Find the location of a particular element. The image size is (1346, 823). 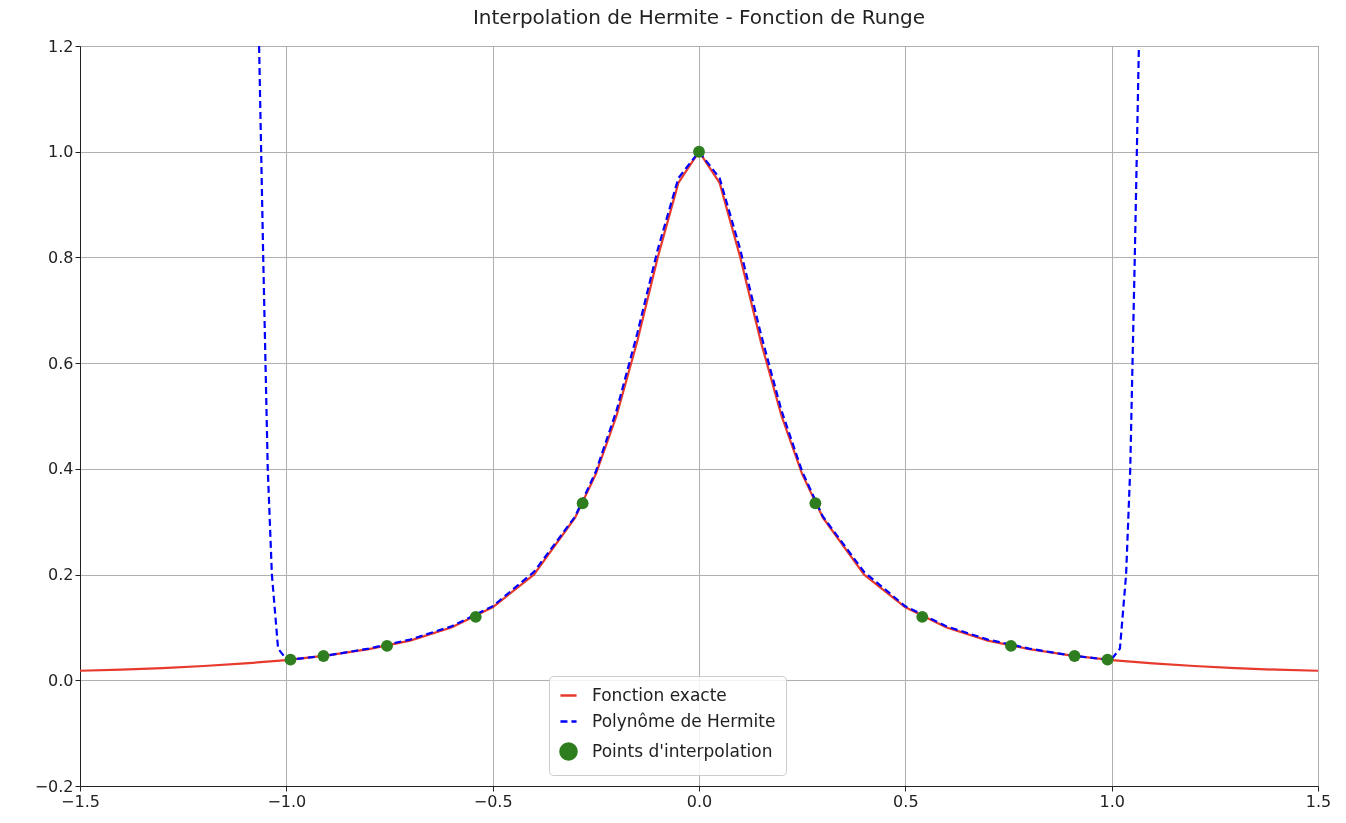

y-tick-label: 0.6 is located at coordinates (61, 363).